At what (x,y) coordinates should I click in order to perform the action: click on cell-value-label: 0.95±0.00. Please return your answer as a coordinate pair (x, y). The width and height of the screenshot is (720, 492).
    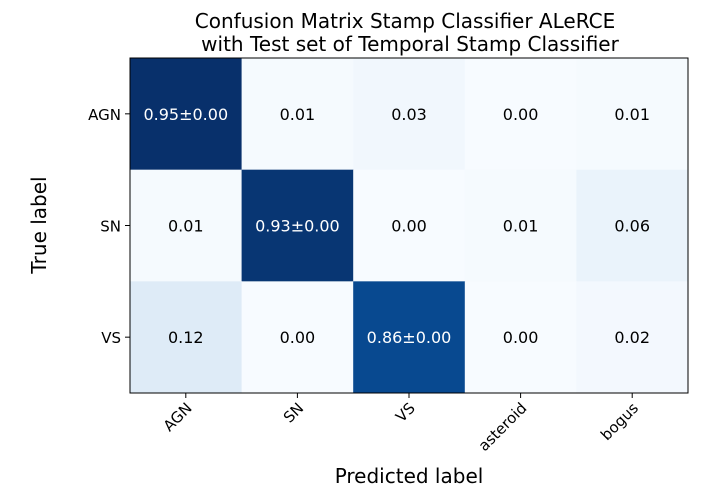
    Looking at the image, I should click on (185, 114).